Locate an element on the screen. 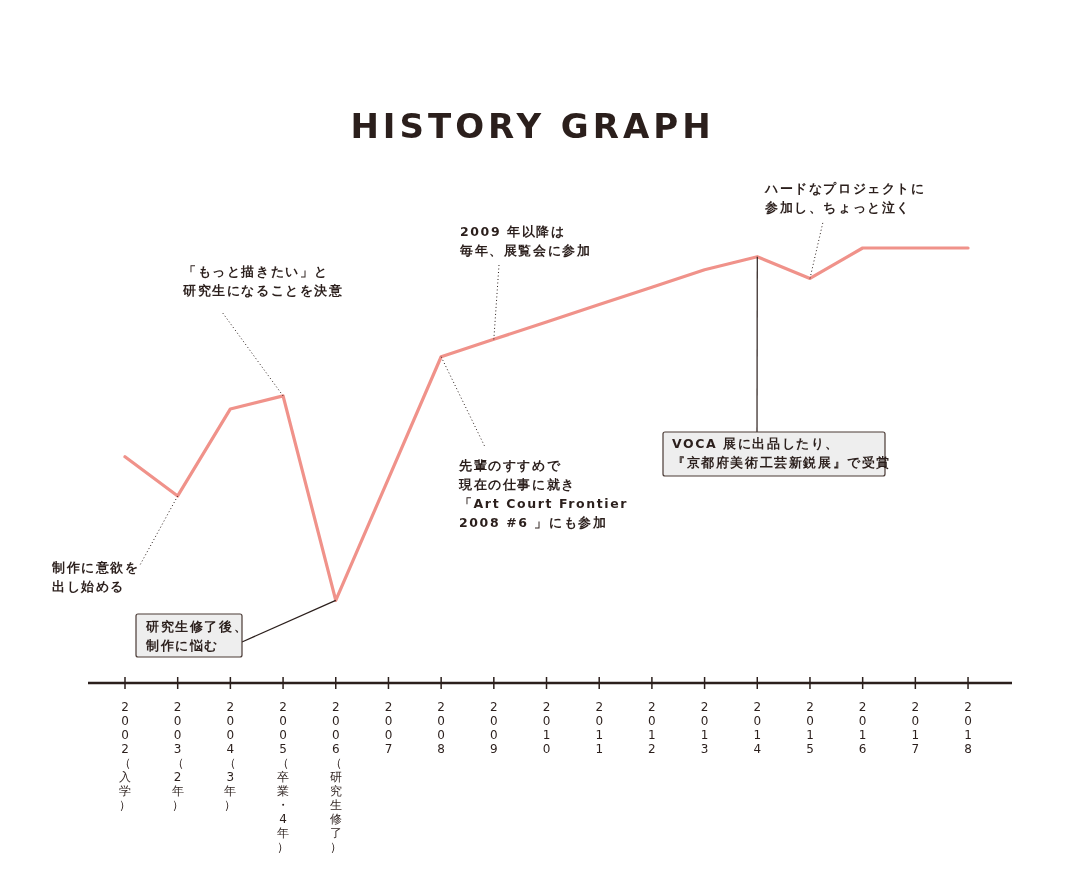  x-tick-label: 2007 is located at coordinates (388, 728).